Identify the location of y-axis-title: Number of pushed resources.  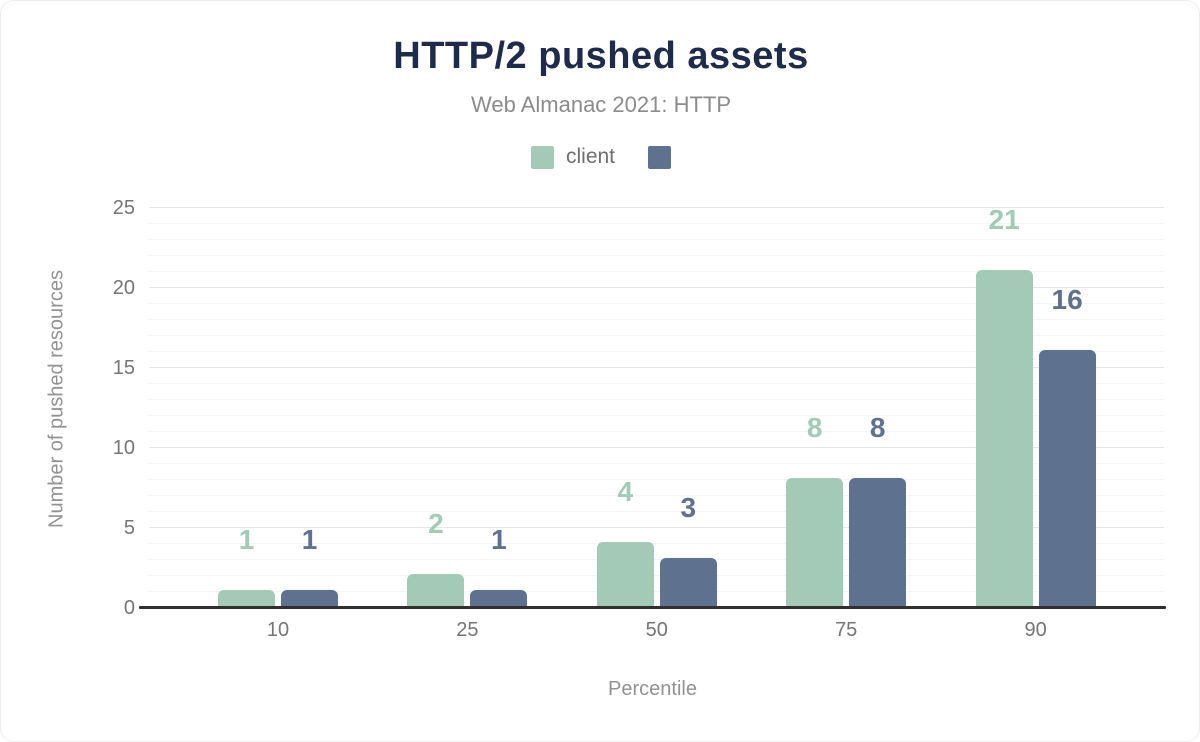
(56, 399).